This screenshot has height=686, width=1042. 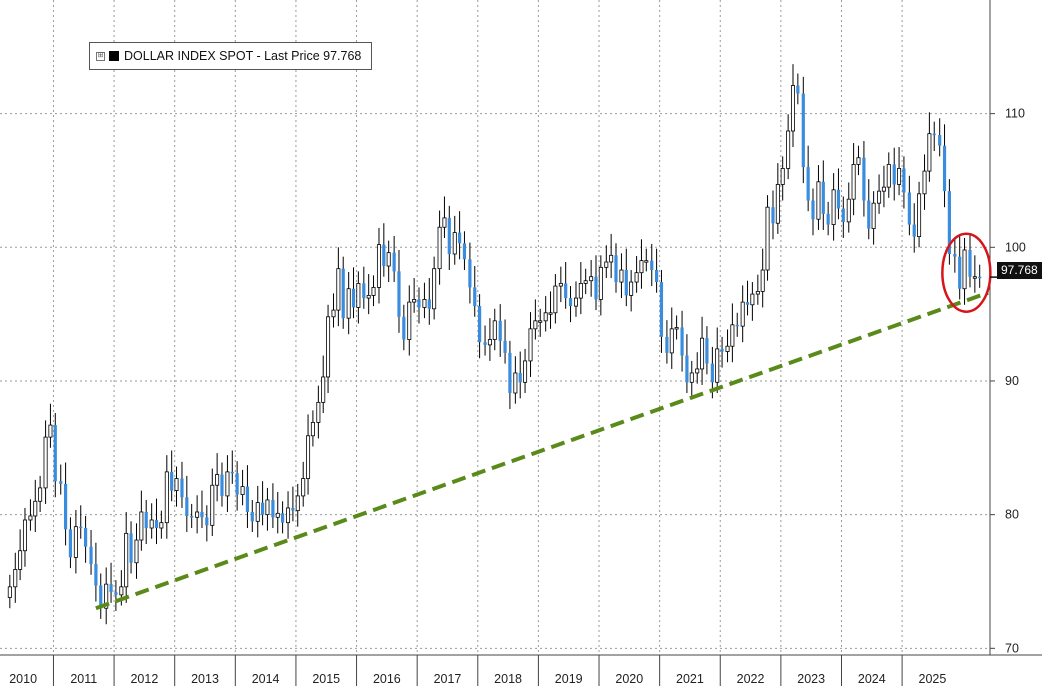 I want to click on x-tick-label: 2021, so click(x=690, y=679).